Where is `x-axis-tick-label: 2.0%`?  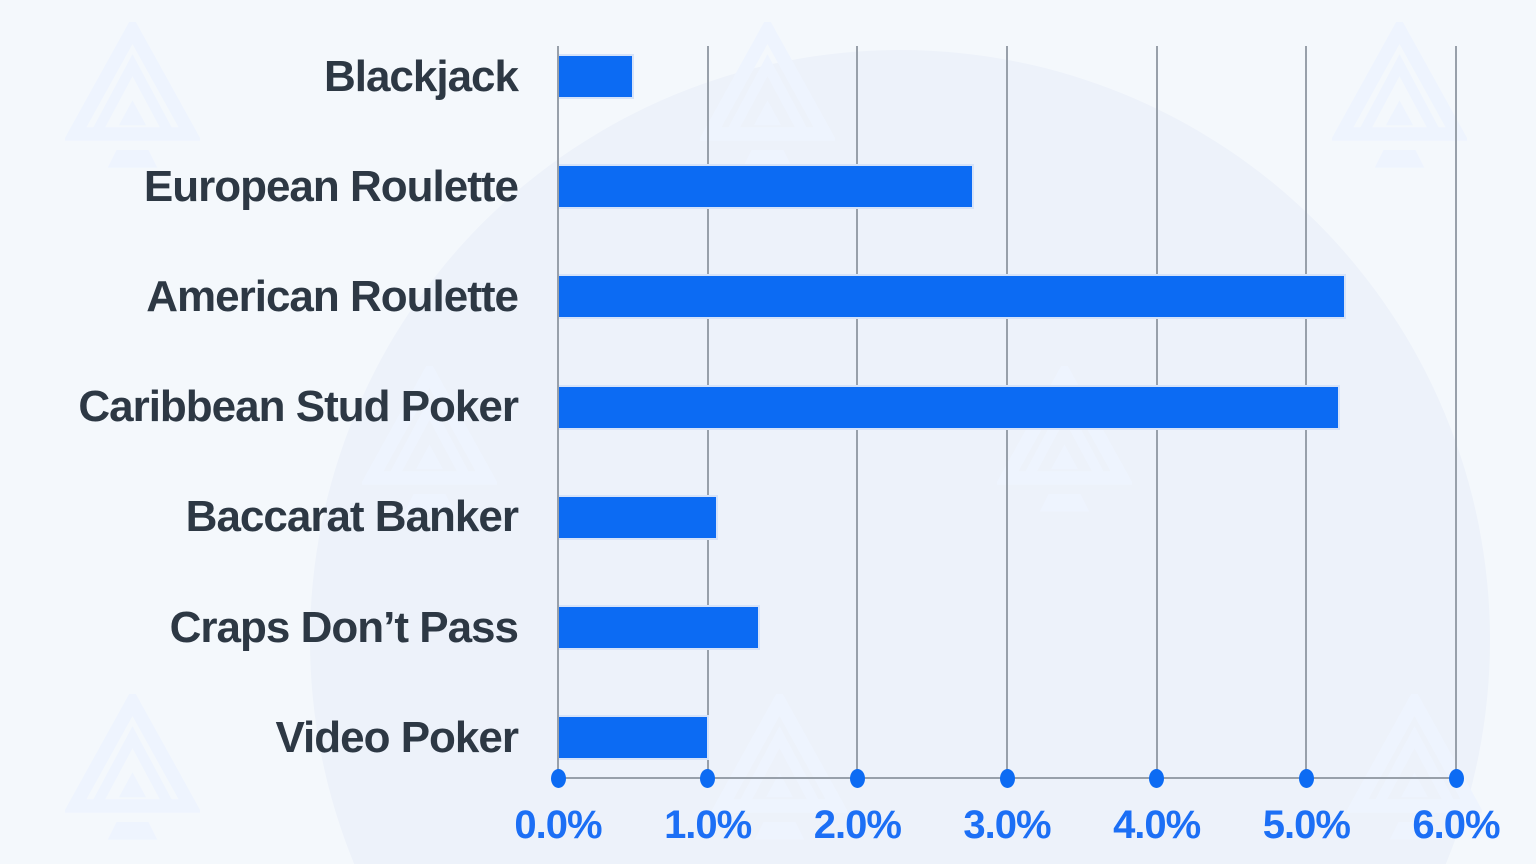
x-axis-tick-label: 2.0% is located at coordinates (857, 825).